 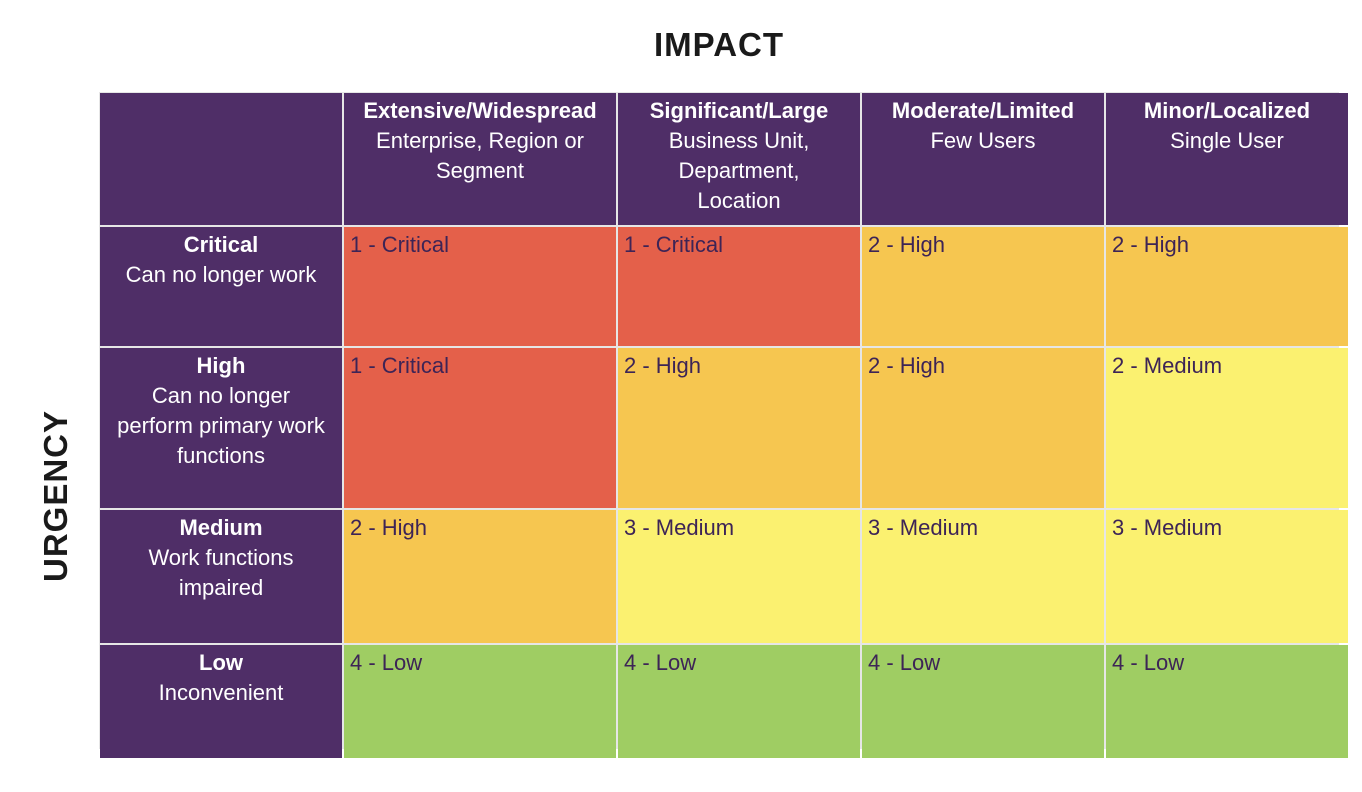 What do you see at coordinates (480, 155) in the screenshot?
I see `impact-column-detail: Enterprise, Region or Segment` at bounding box center [480, 155].